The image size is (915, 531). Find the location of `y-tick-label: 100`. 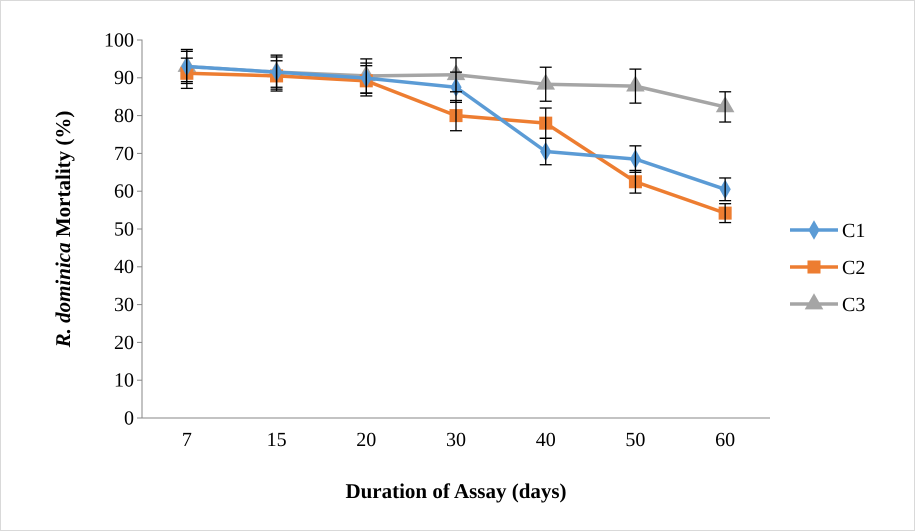

y-tick-label: 100 is located at coordinates (119, 40).